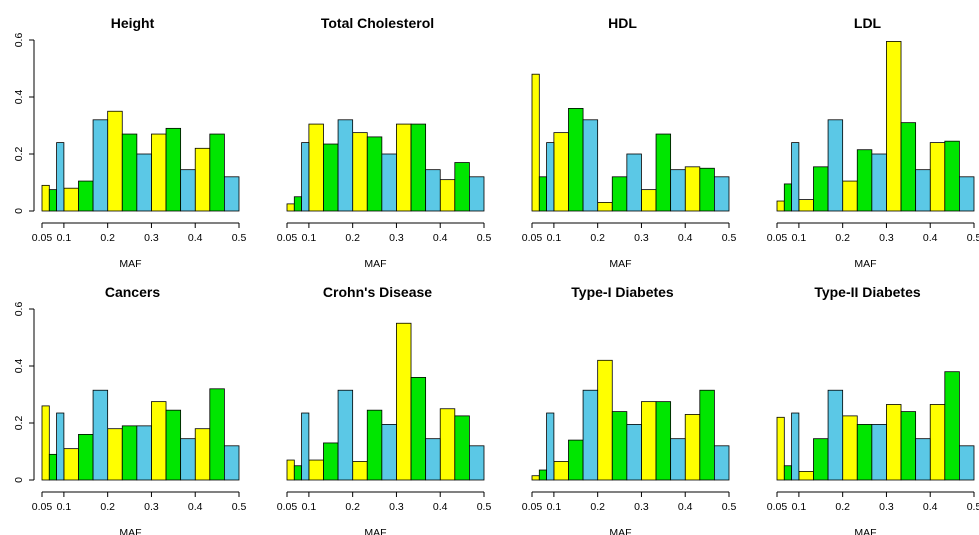 The image size is (979, 535). What do you see at coordinates (19, 309) in the screenshot?
I see `y-tick-label: 0.6` at bounding box center [19, 309].